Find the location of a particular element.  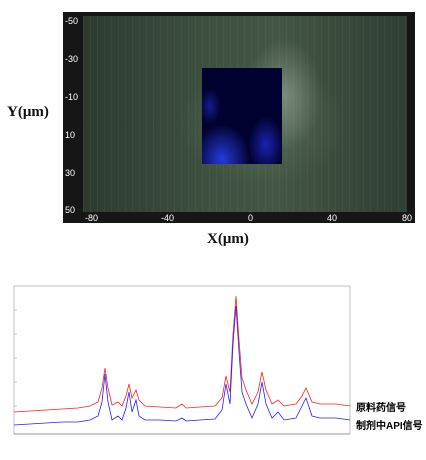

y-tick: -50 is located at coordinates (72, 21).